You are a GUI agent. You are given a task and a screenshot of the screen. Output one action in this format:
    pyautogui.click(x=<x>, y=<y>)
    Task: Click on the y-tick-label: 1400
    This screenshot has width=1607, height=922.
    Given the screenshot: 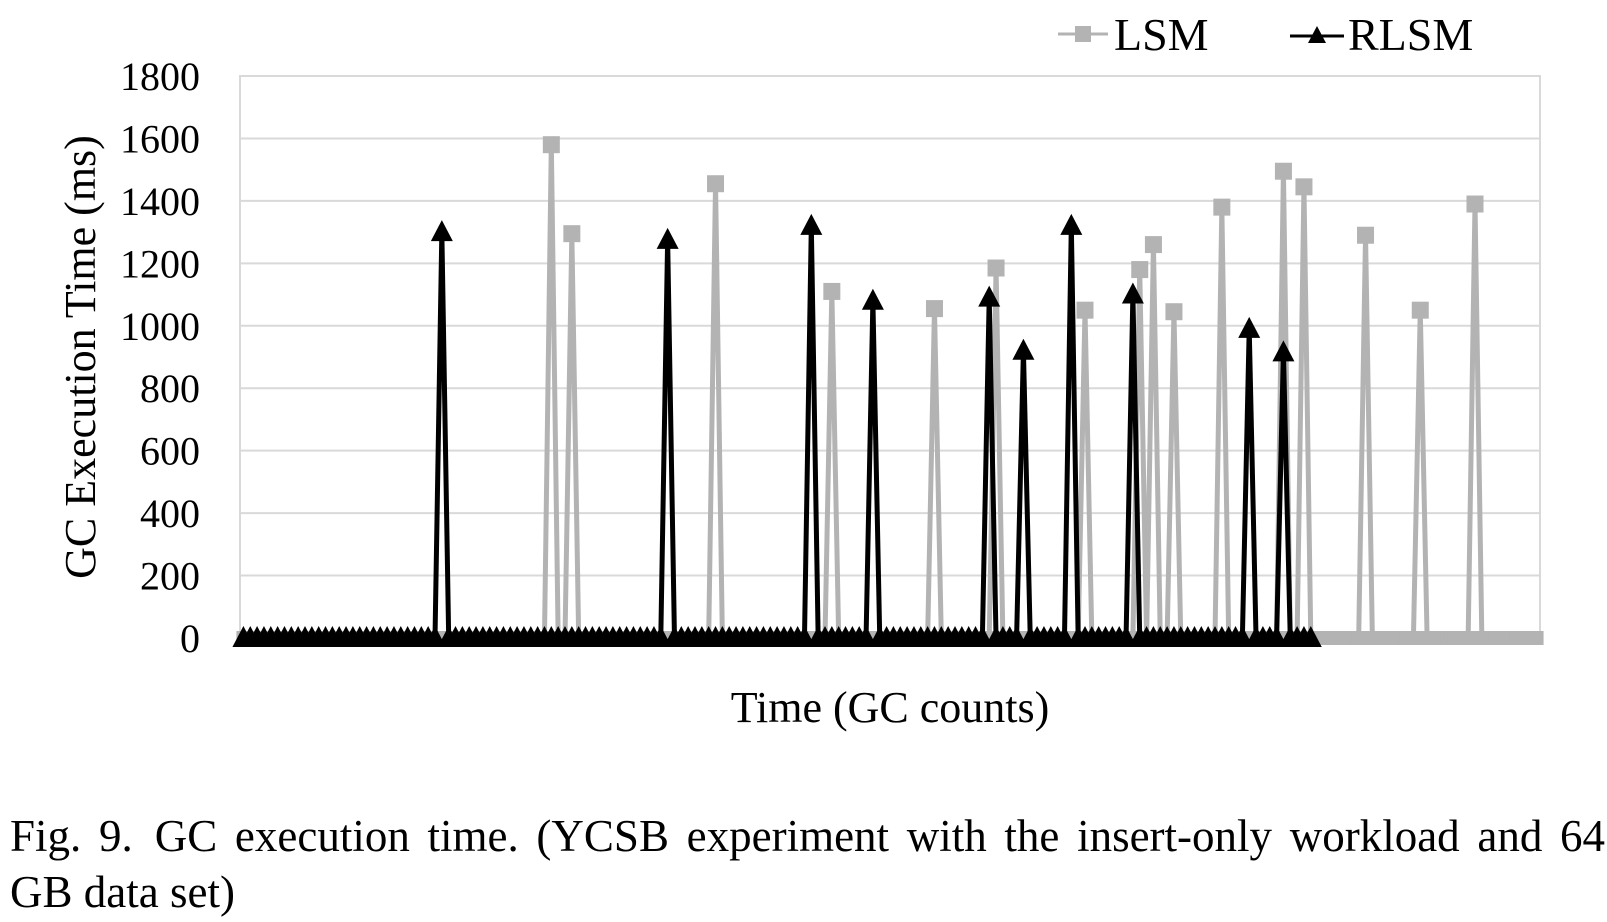 What is the action you would take?
    pyautogui.click(x=160, y=201)
    